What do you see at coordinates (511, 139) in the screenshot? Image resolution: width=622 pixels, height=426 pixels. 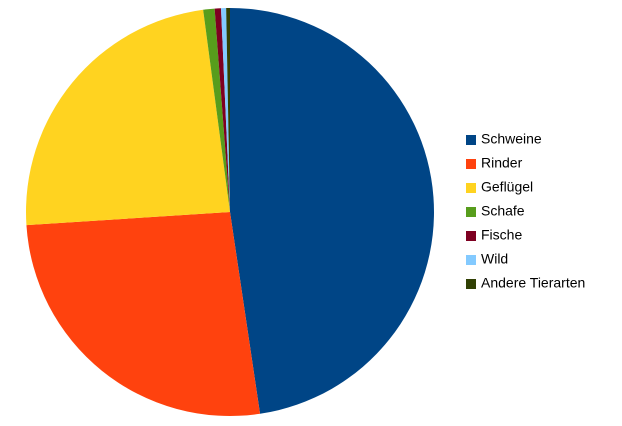 I see `legend-label: Schweine` at bounding box center [511, 139].